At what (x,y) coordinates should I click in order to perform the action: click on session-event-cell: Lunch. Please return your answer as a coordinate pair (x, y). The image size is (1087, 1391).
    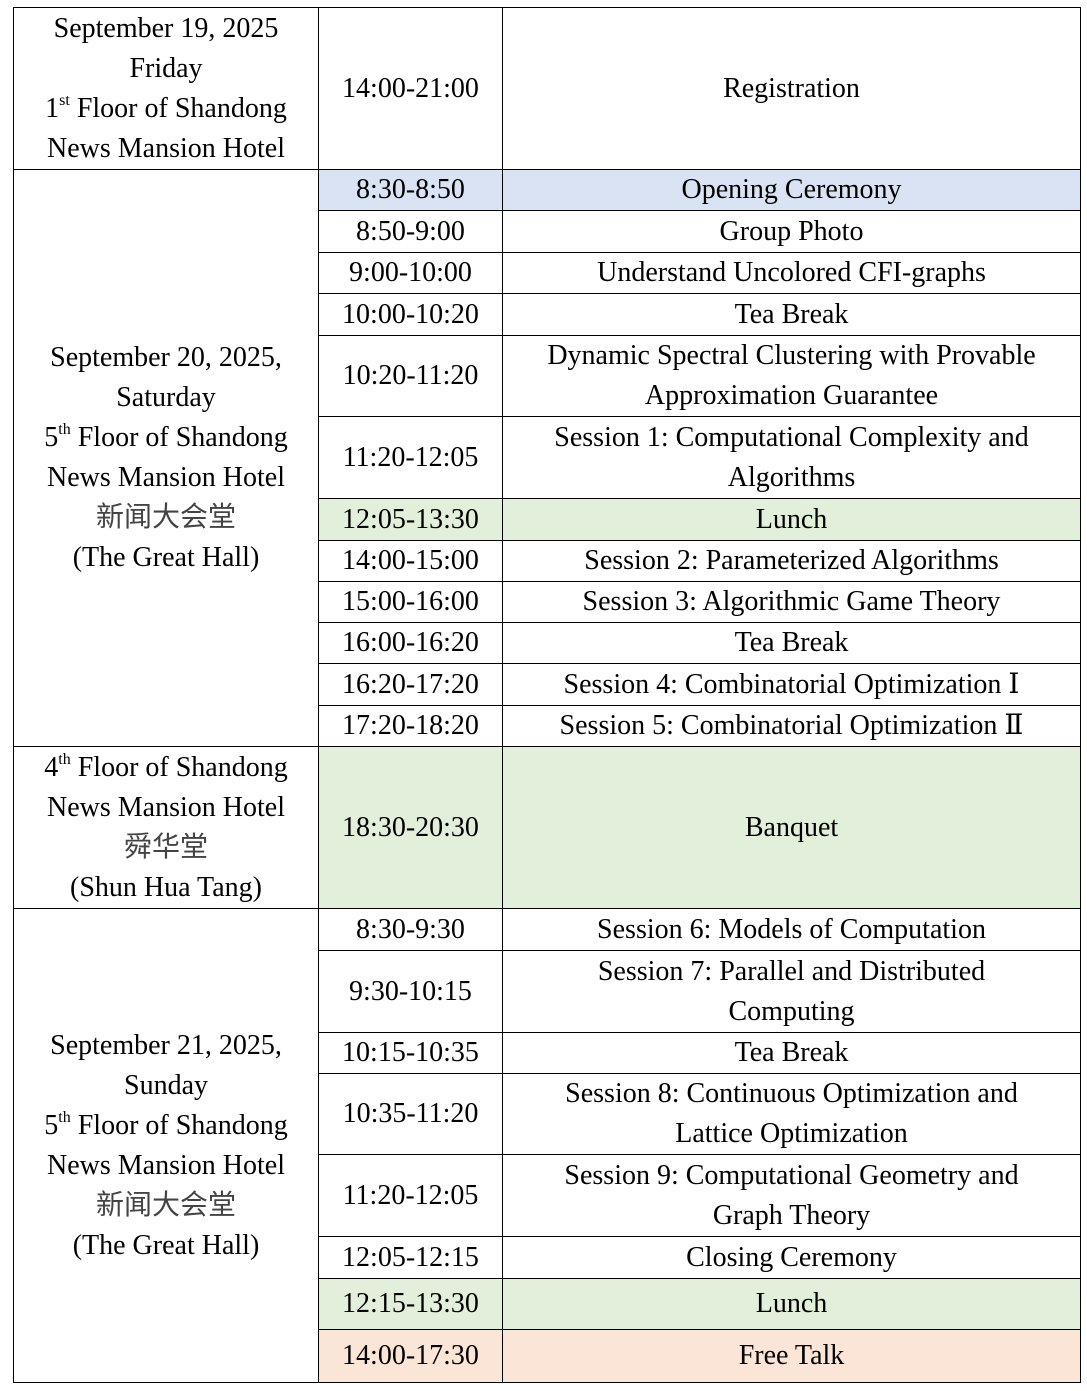
    Looking at the image, I should click on (791, 519).